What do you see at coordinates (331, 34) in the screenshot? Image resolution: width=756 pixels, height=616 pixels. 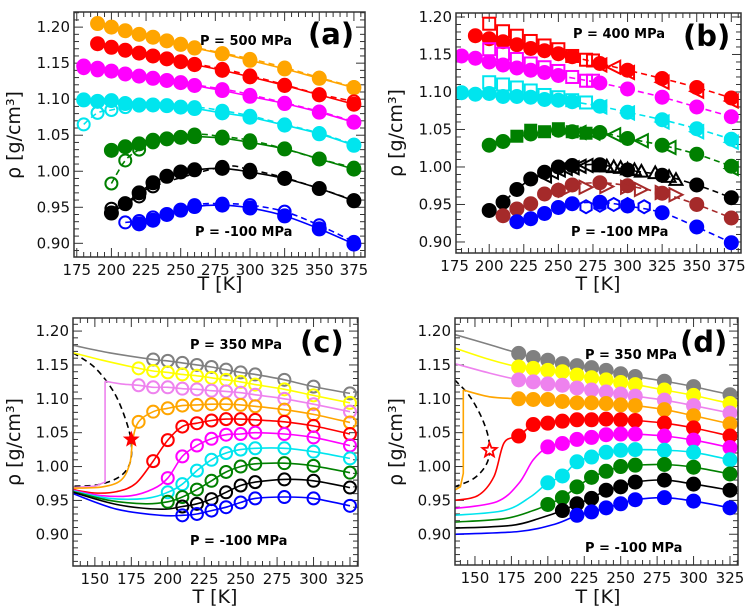 I see `panel-label: (a)` at bounding box center [331, 34].